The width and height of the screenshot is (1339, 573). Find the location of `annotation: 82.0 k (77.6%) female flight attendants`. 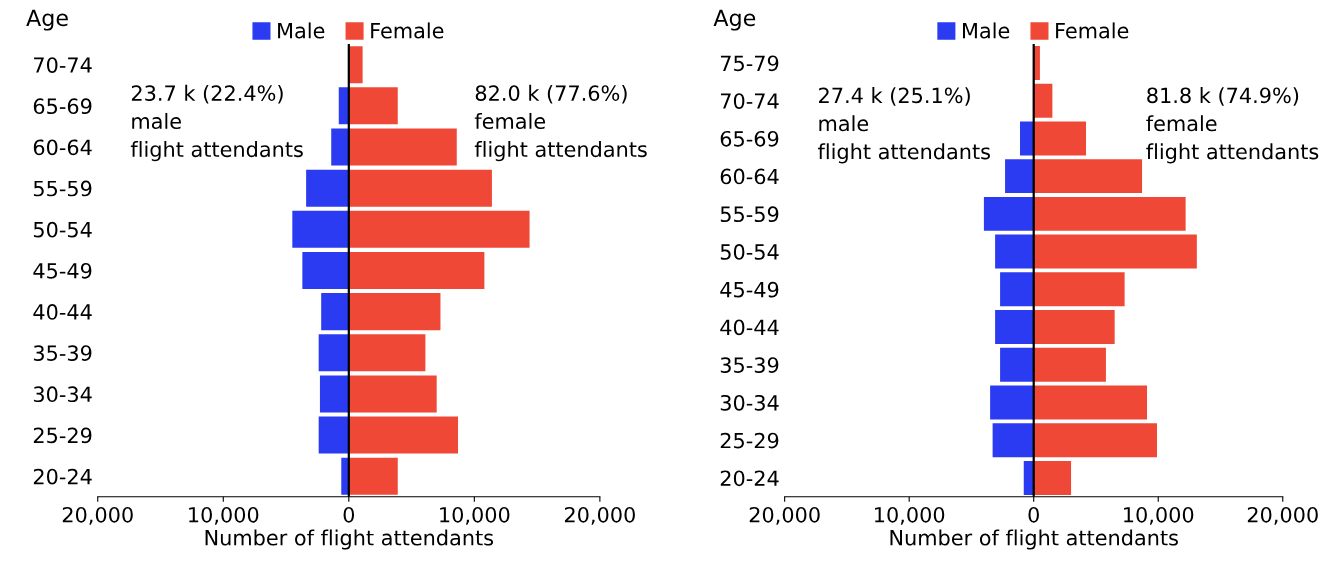

annotation: 82.0 k (77.6%) female flight attendants is located at coordinates (560, 123).